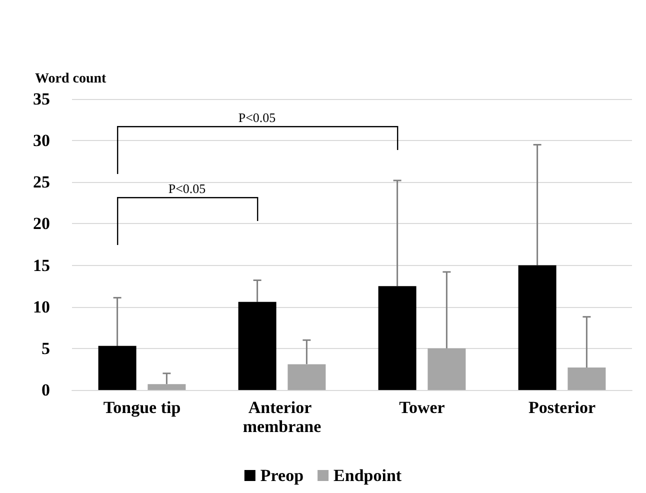  Describe the element at coordinates (41, 99) in the screenshot. I see `y-tick-label: 35` at that location.